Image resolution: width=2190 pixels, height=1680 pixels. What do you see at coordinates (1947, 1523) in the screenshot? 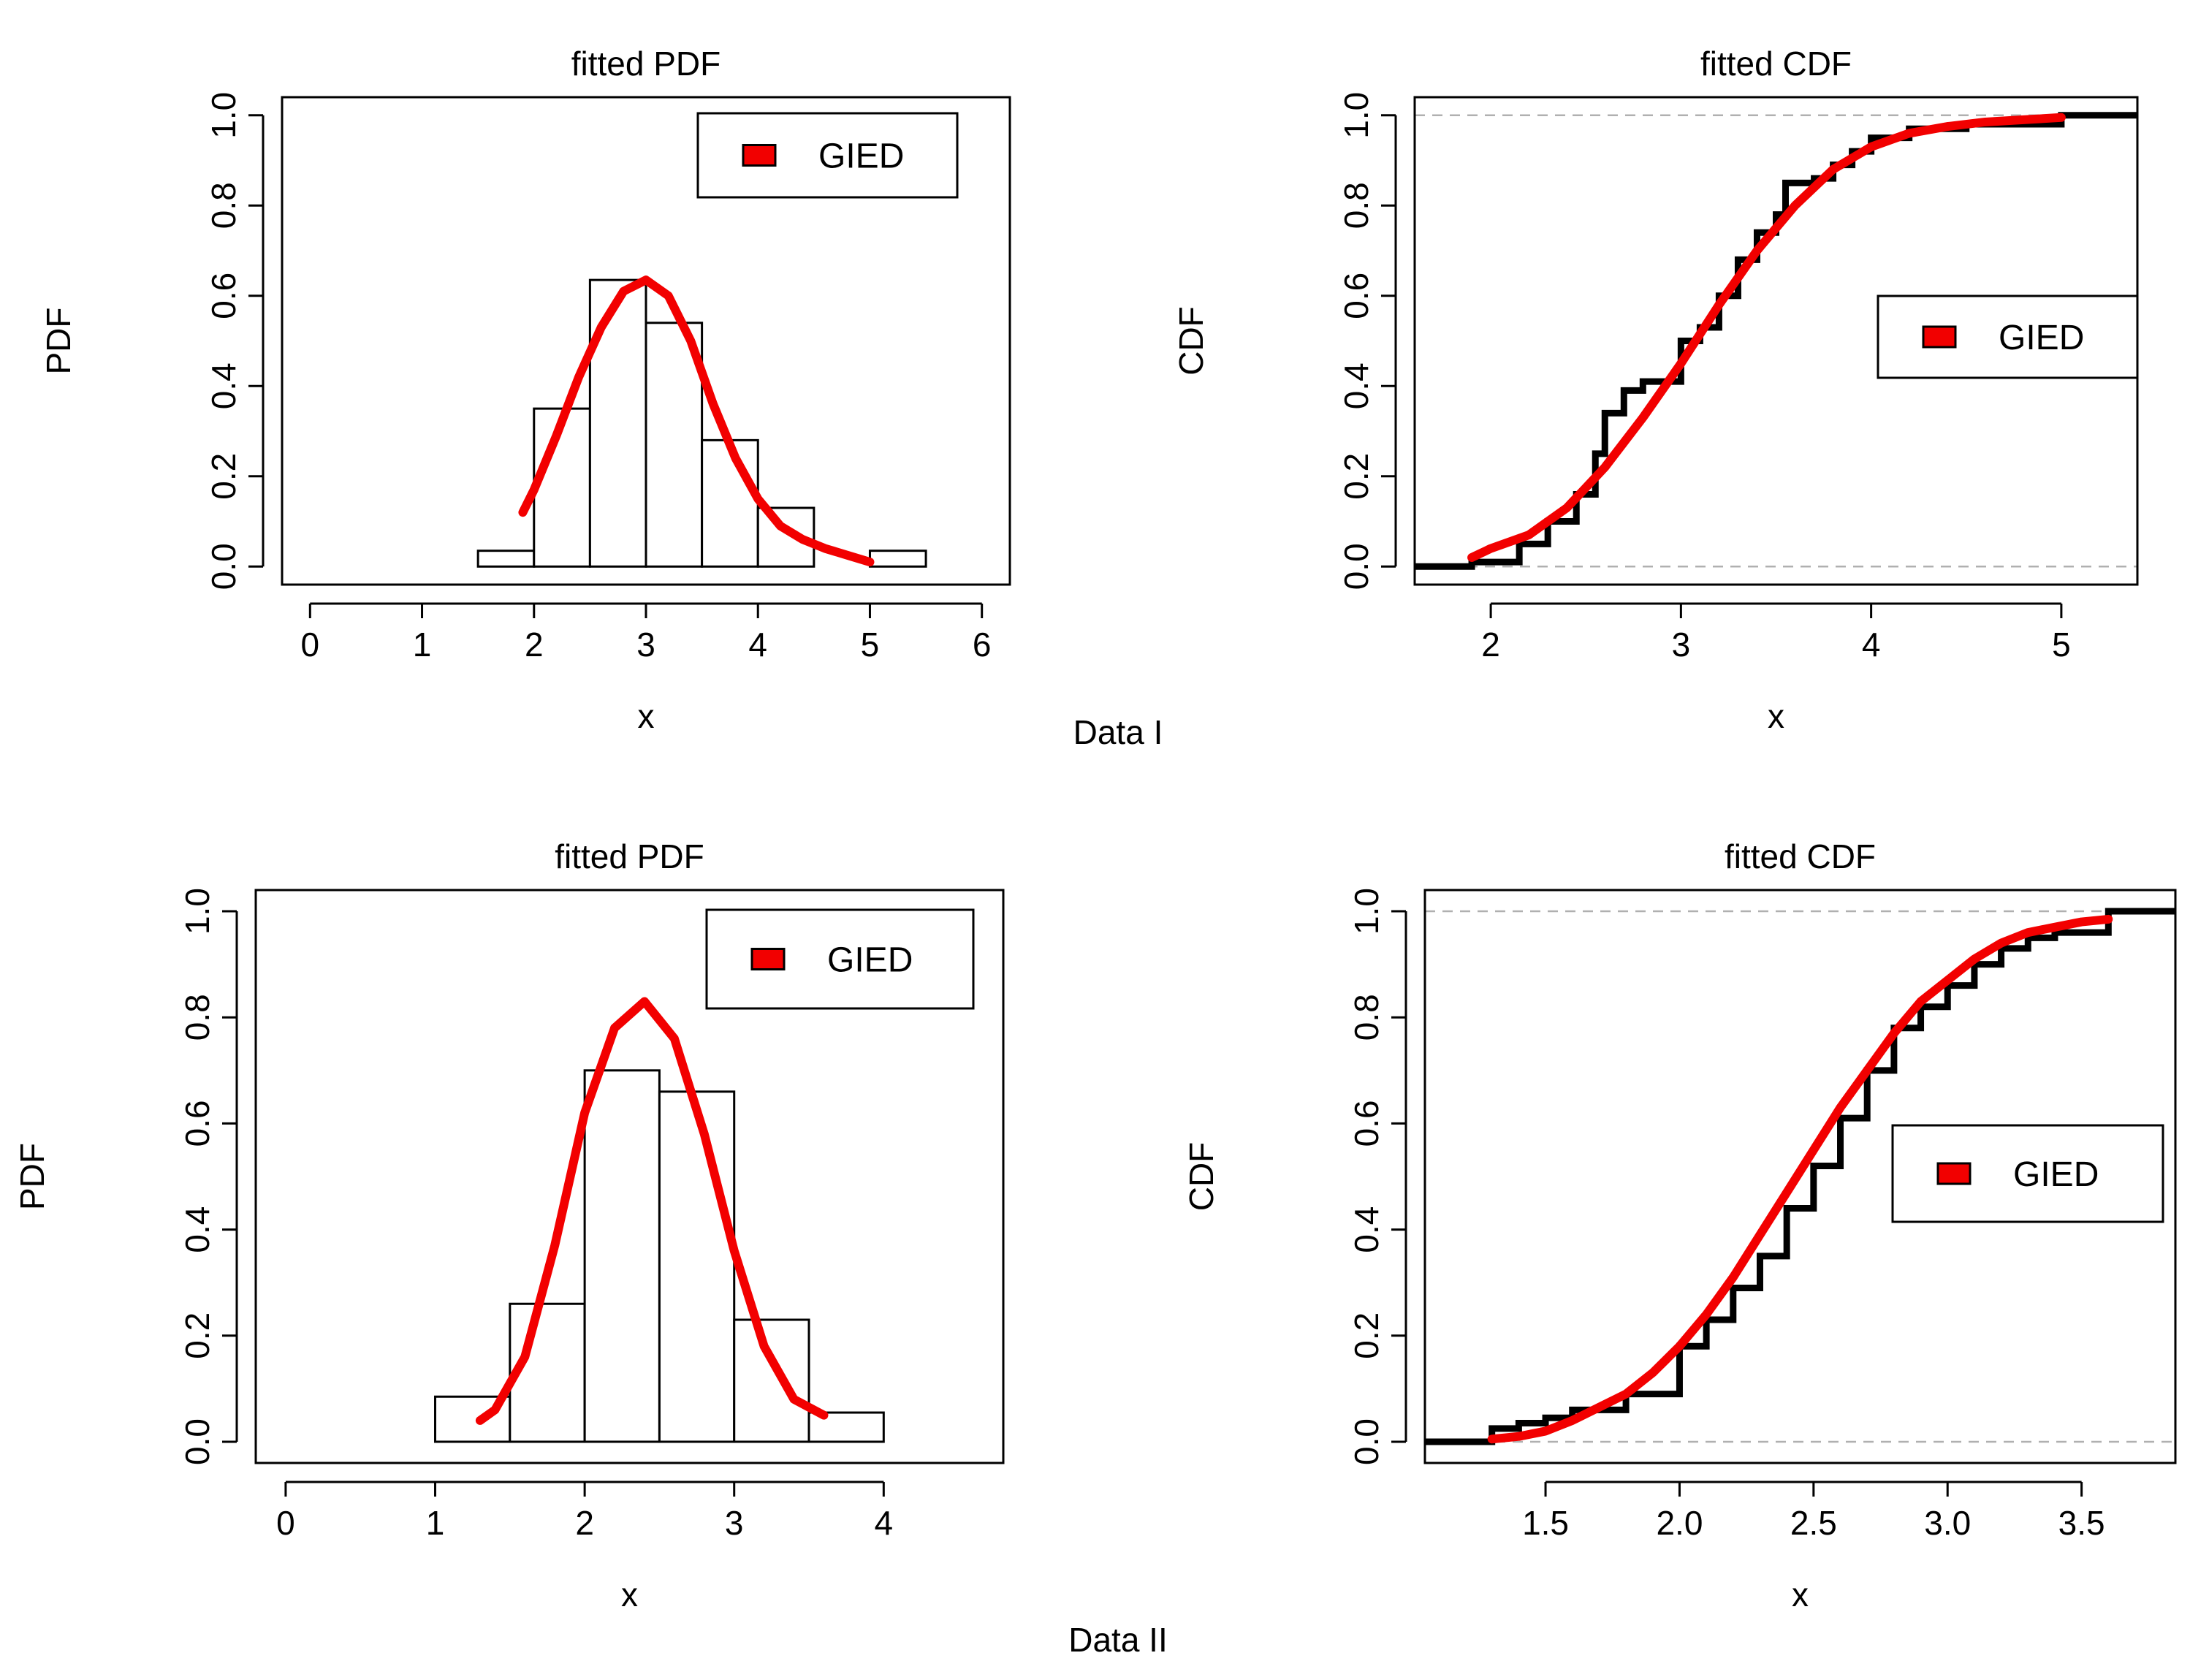
I see `x-tick-label: 3.0` at bounding box center [1947, 1523].